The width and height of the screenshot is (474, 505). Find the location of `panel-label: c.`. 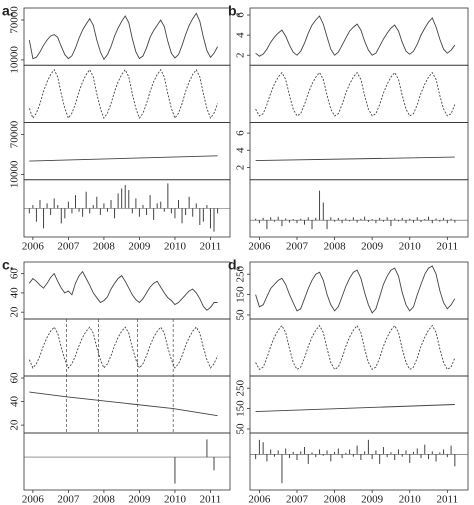

panel-label: c. is located at coordinates (8, 265).